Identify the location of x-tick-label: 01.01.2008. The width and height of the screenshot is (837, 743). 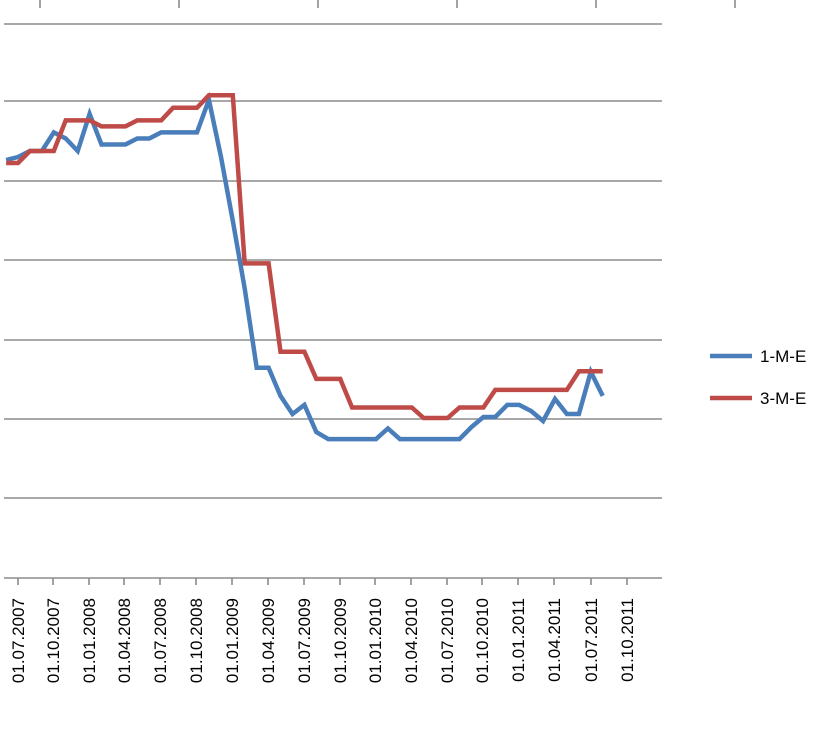
(89, 640).